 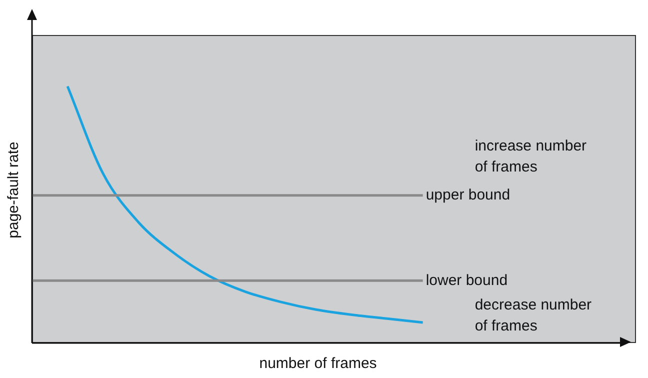 I want to click on ref-line-label: upper bound, so click(x=468, y=195).